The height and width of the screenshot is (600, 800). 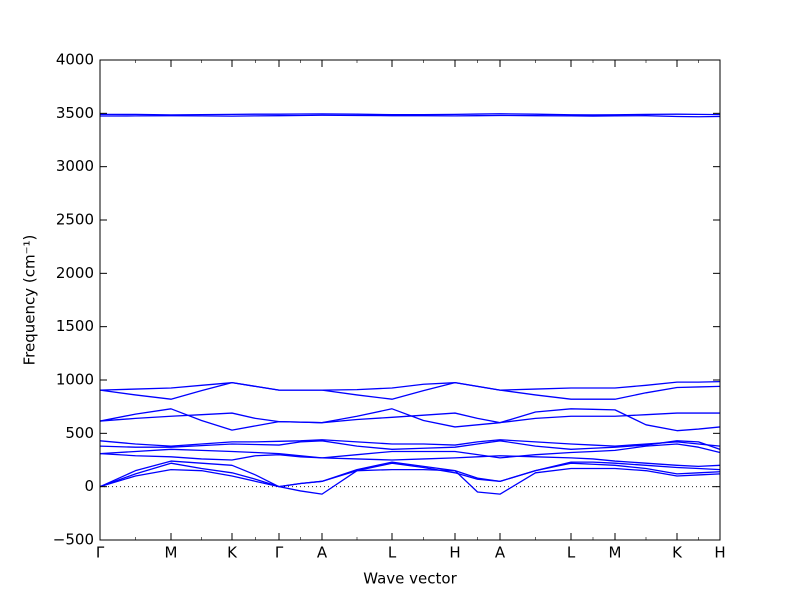 I want to click on y-tick-label: 500, so click(x=79, y=433).